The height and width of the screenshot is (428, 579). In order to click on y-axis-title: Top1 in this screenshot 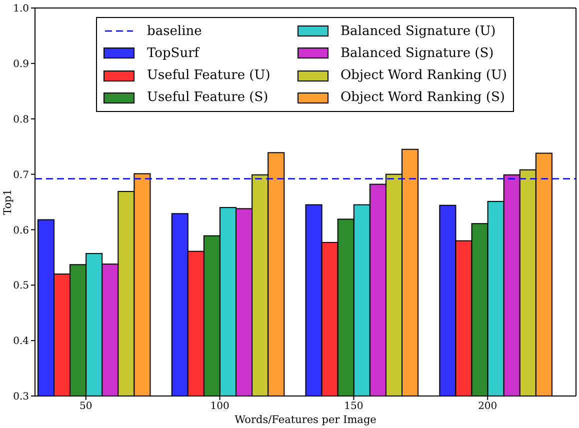, I will do `click(8, 202)`.